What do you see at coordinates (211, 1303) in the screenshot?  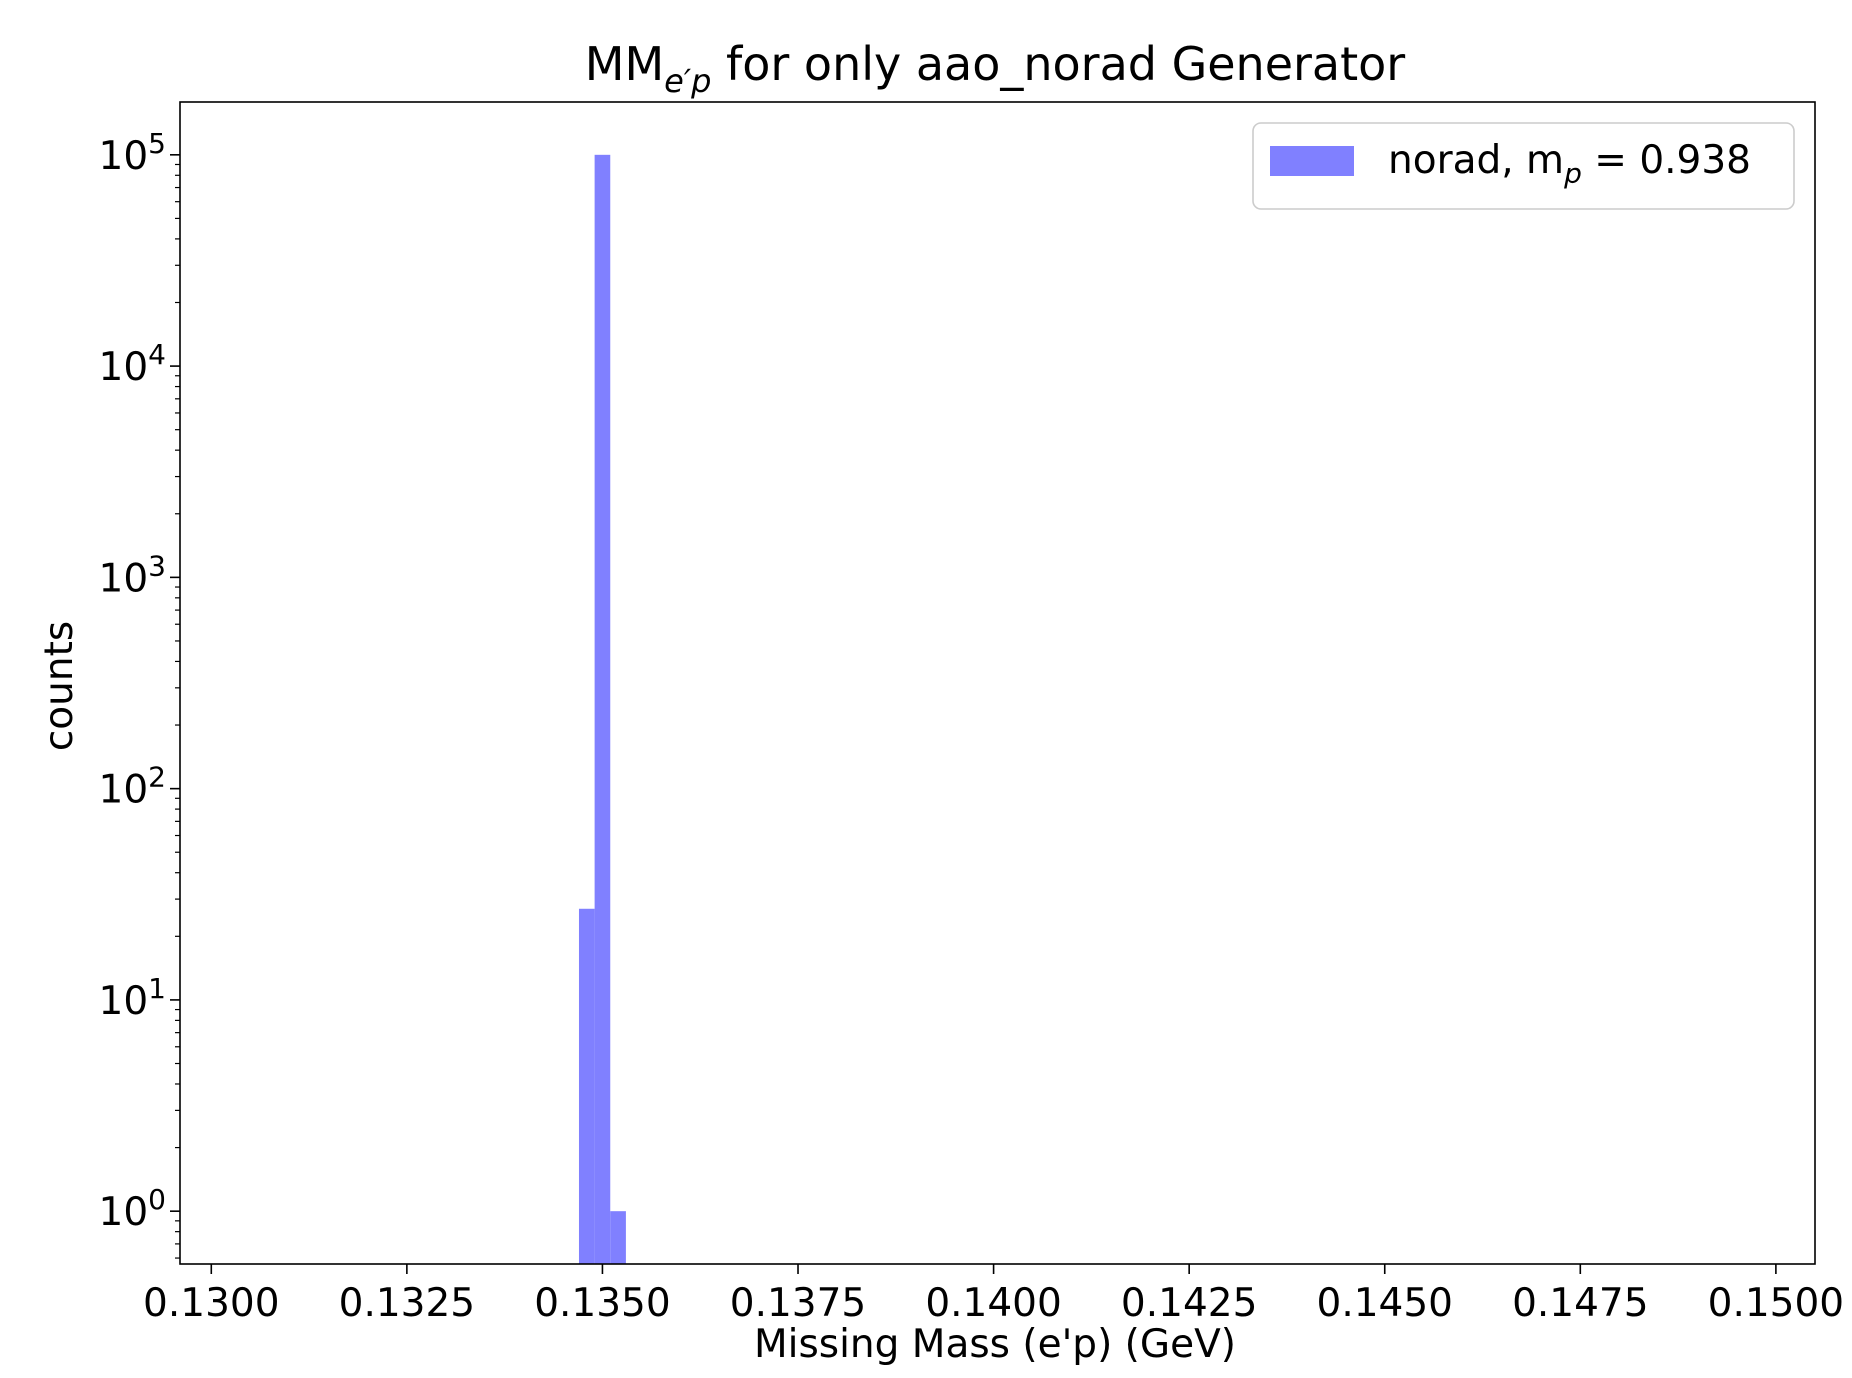 I see `x-tick-label-0: 0.1300` at bounding box center [211, 1303].